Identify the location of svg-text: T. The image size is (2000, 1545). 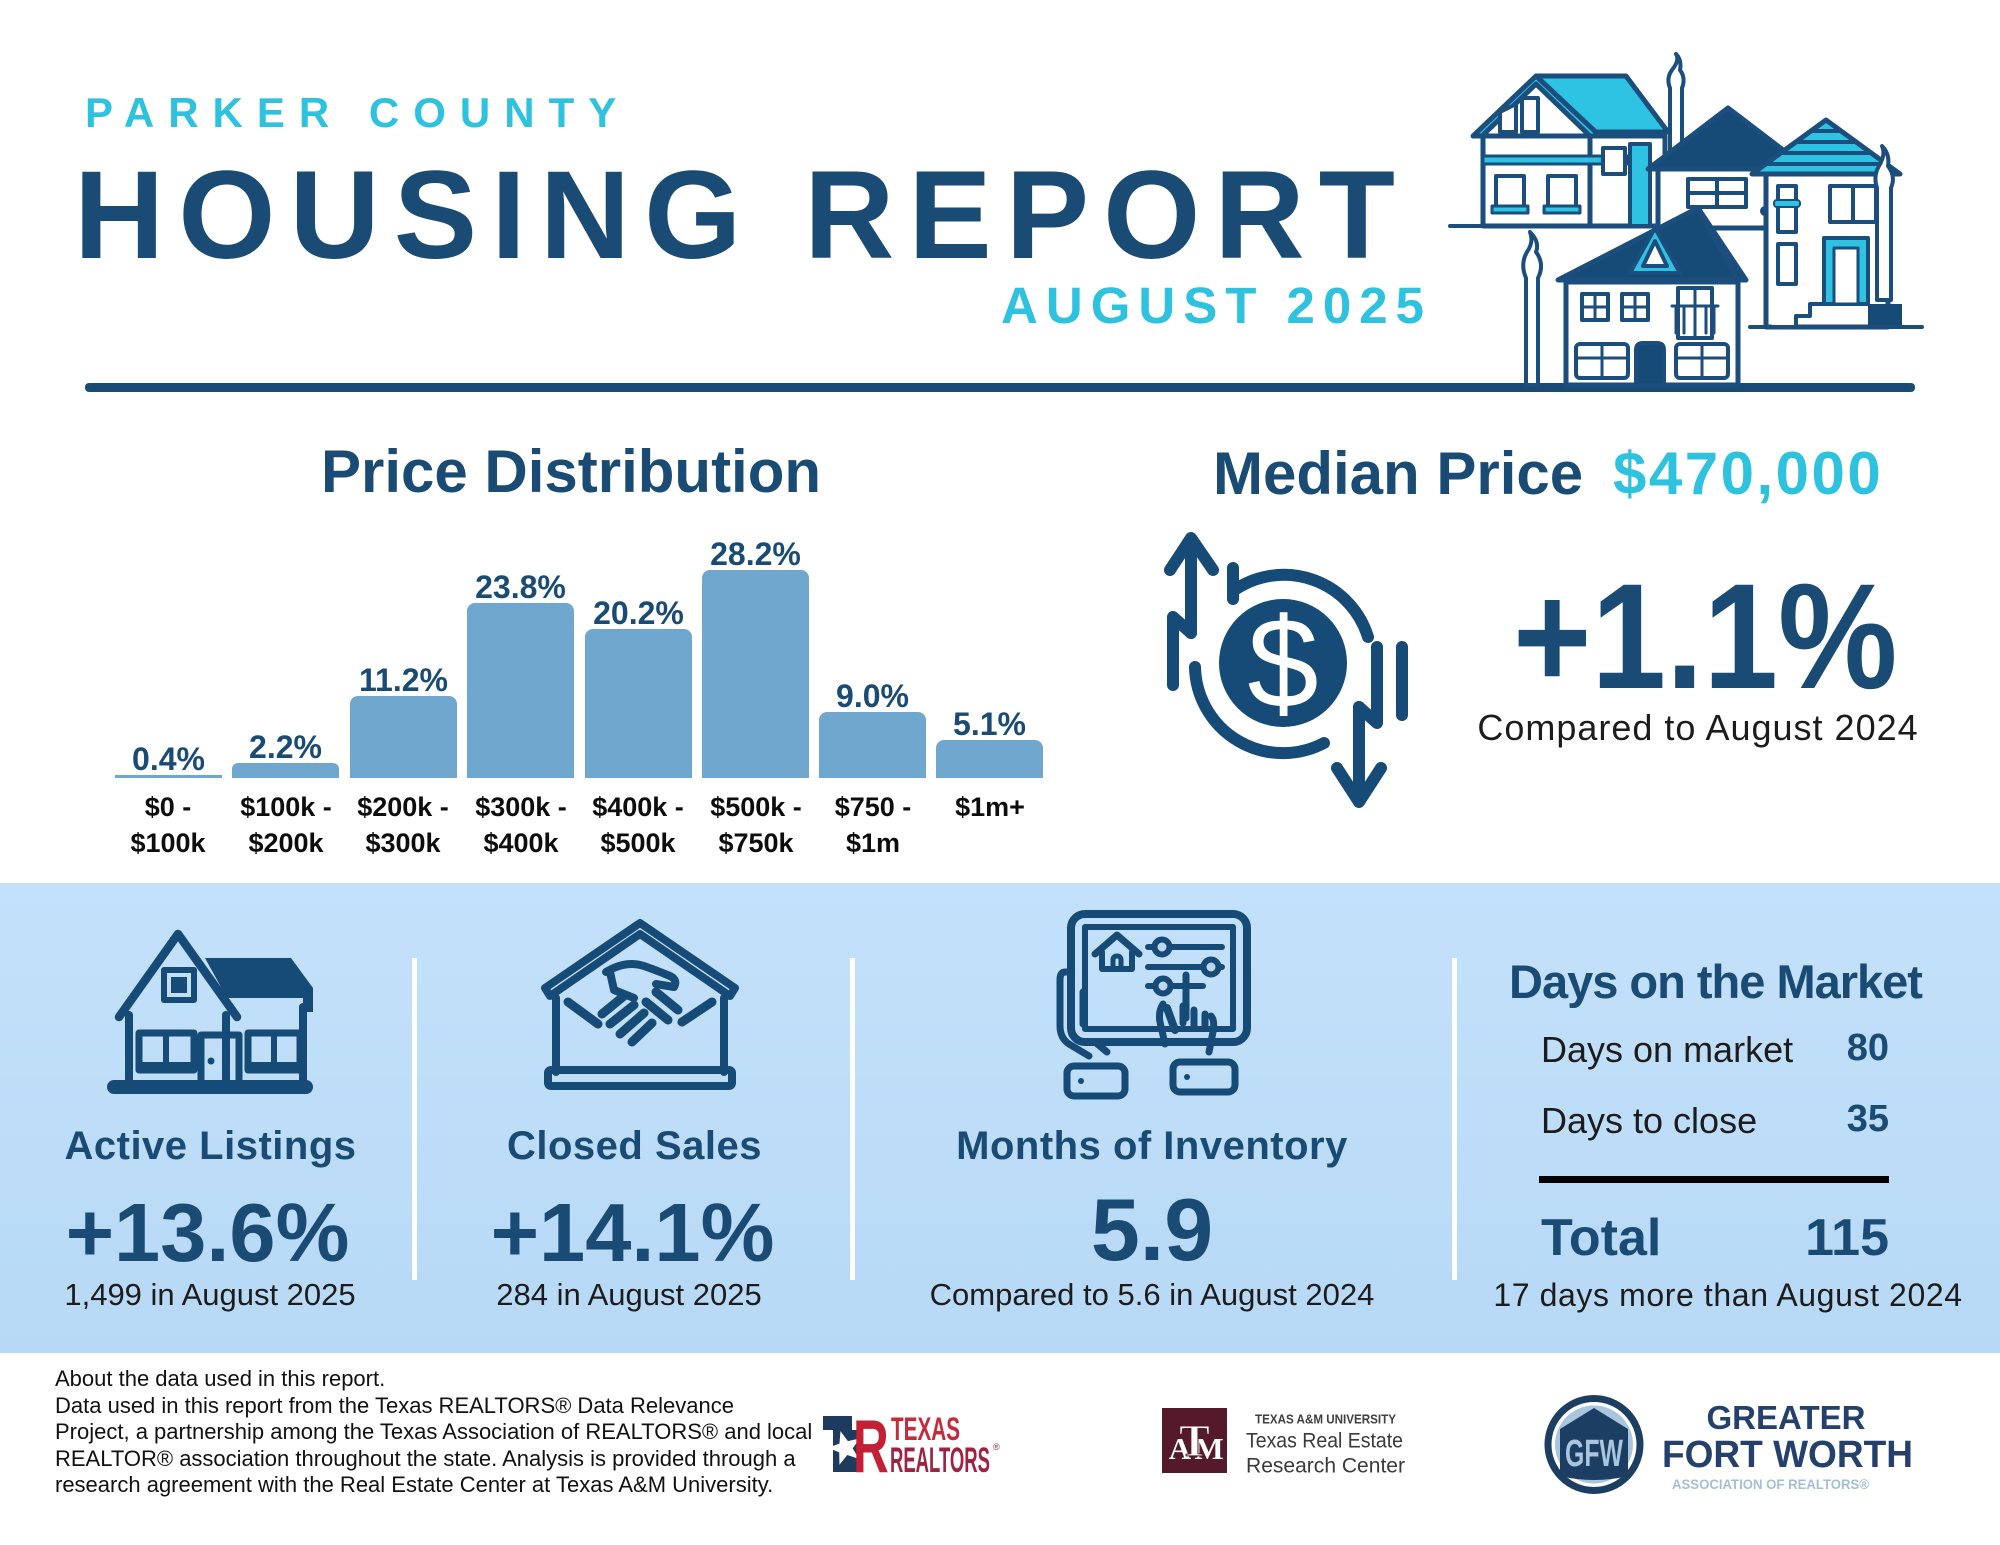
(1194, 1440).